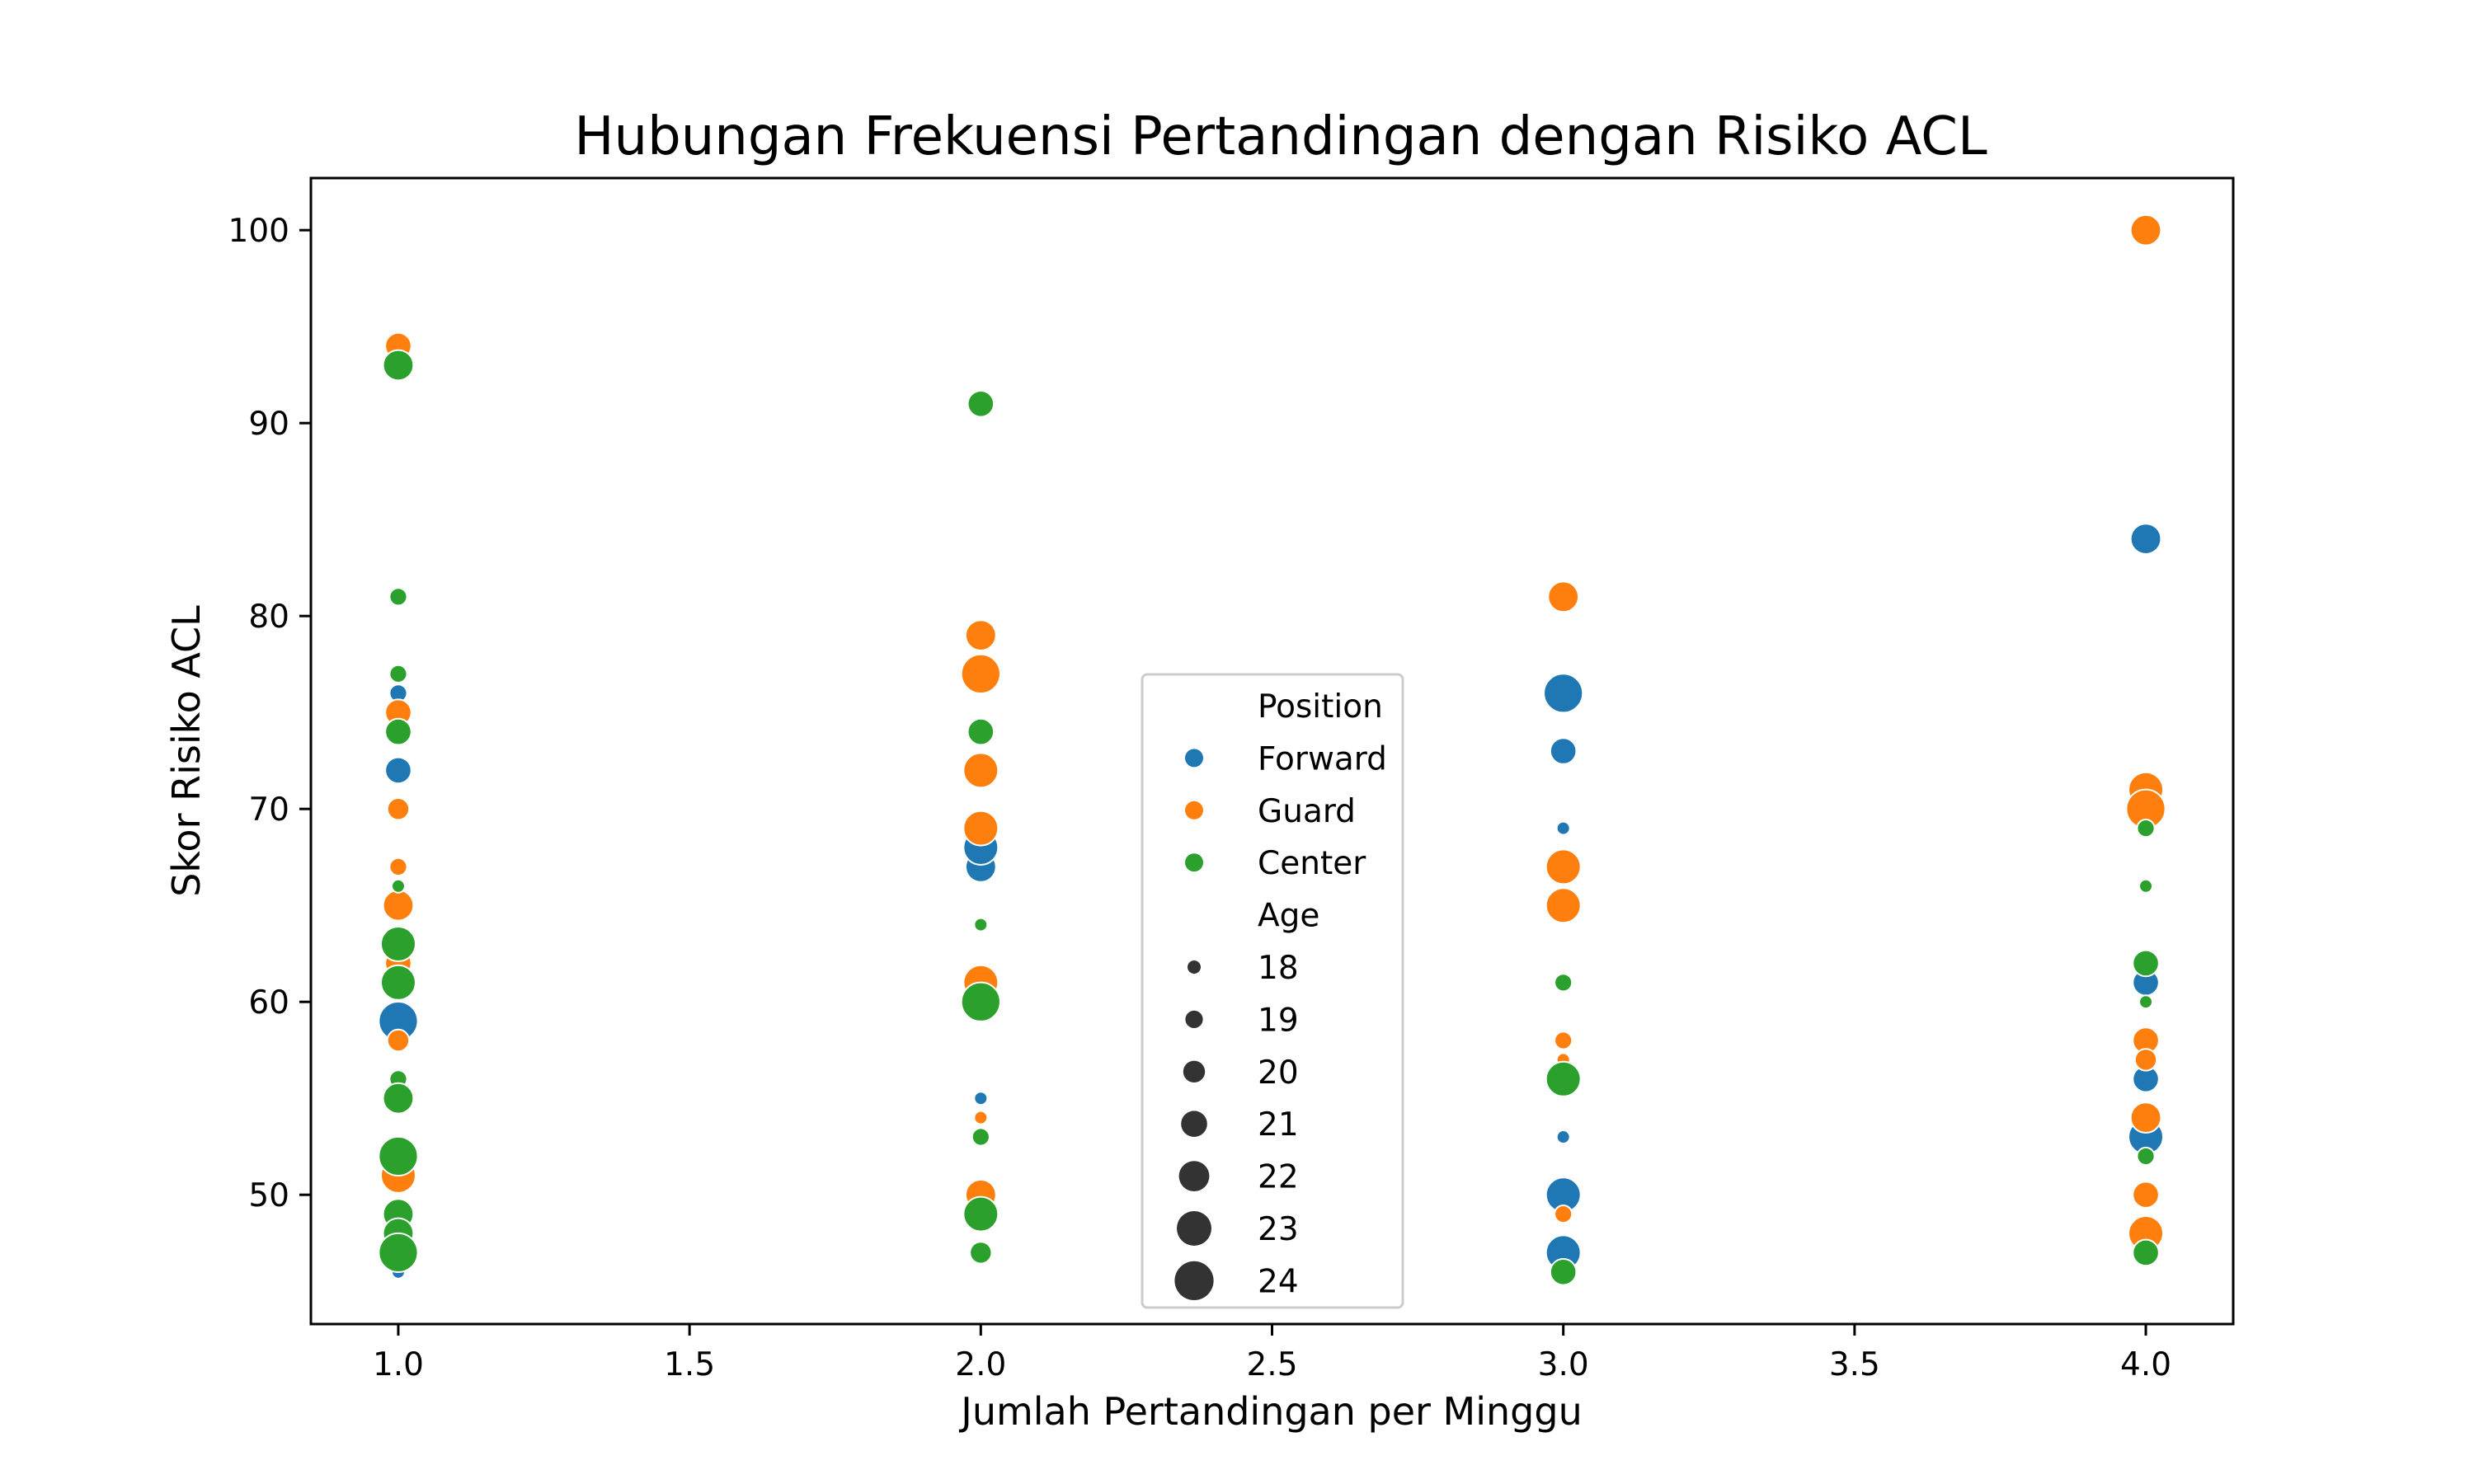  What do you see at coordinates (268, 617) in the screenshot?
I see `y-tick-label: 80` at bounding box center [268, 617].